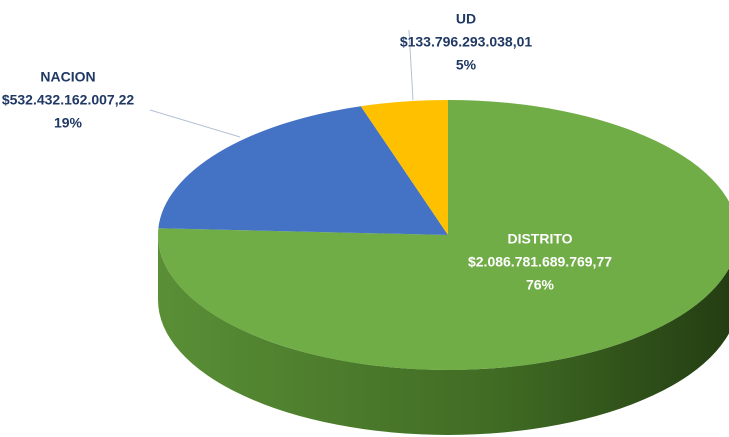  Describe the element at coordinates (68, 123) in the screenshot. I see `percent-label: 19%` at that location.